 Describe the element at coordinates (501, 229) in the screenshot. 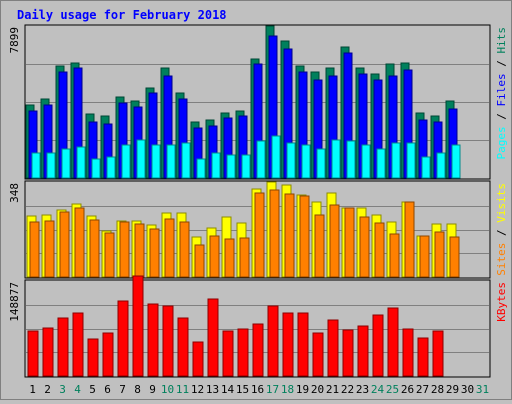

I see `panel-visits-ylabel: Sites / Visits` at that location.